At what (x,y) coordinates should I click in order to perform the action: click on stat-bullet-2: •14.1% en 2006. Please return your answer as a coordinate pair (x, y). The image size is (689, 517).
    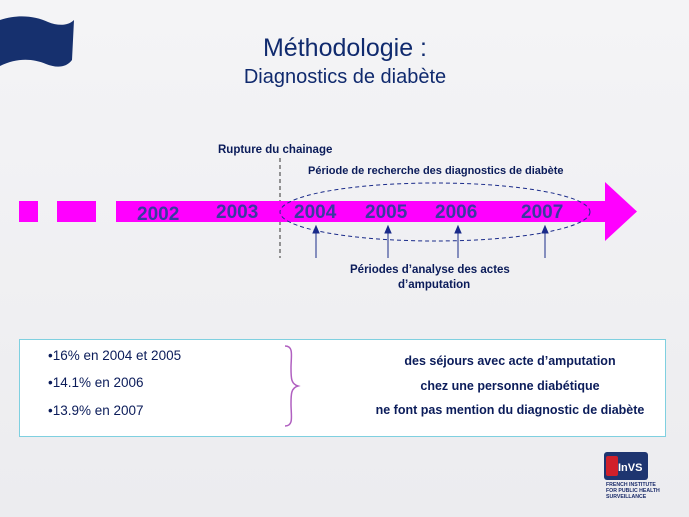
    Looking at the image, I should click on (96, 382).